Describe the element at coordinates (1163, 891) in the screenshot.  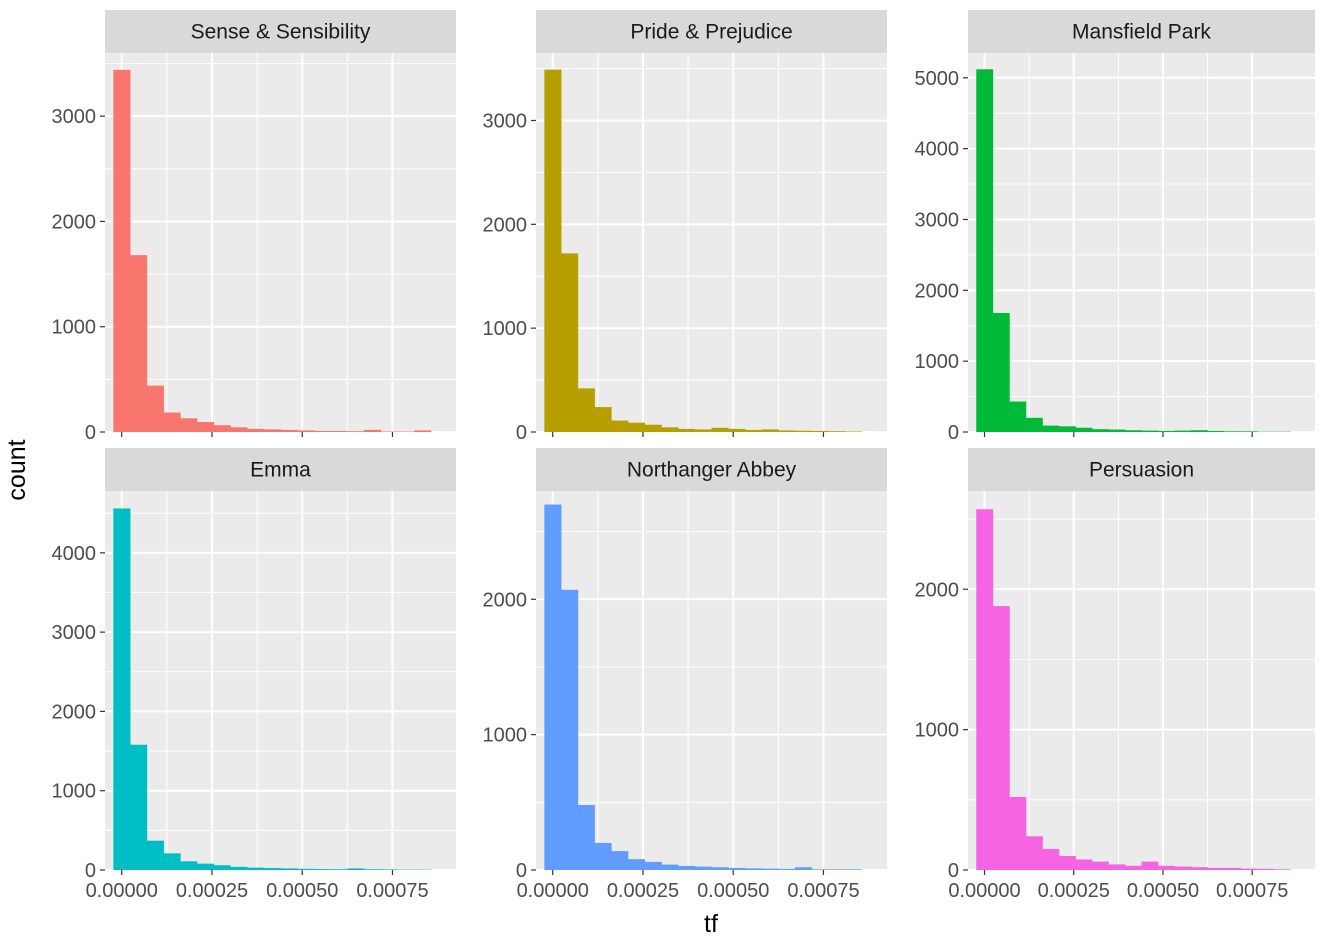
I see `x-tick-label: 0.00050` at that location.